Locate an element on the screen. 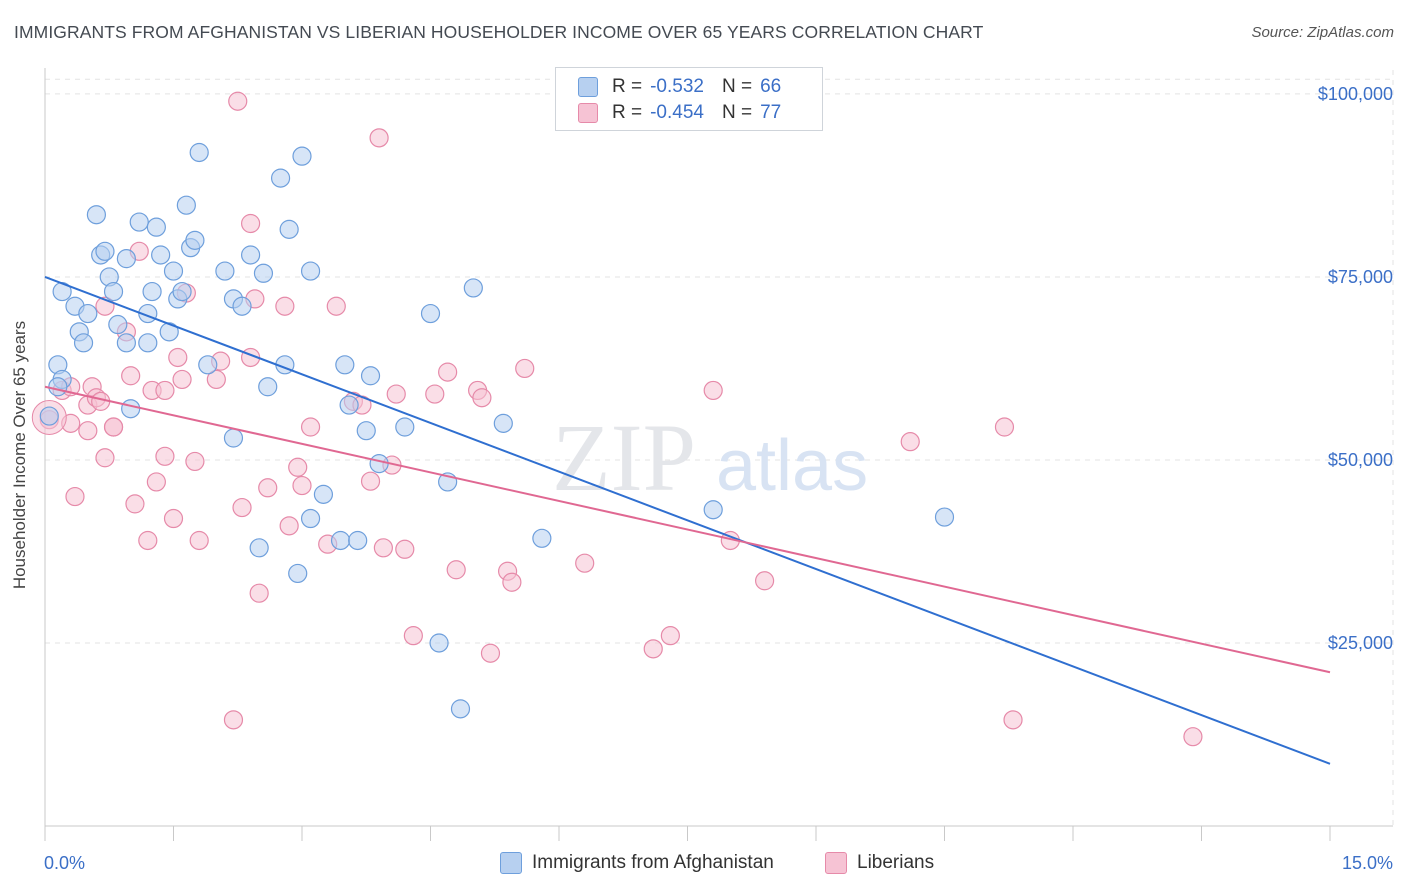 This screenshot has height=892, width=1406. legend-swatch-pink is located at coordinates (588, 113).